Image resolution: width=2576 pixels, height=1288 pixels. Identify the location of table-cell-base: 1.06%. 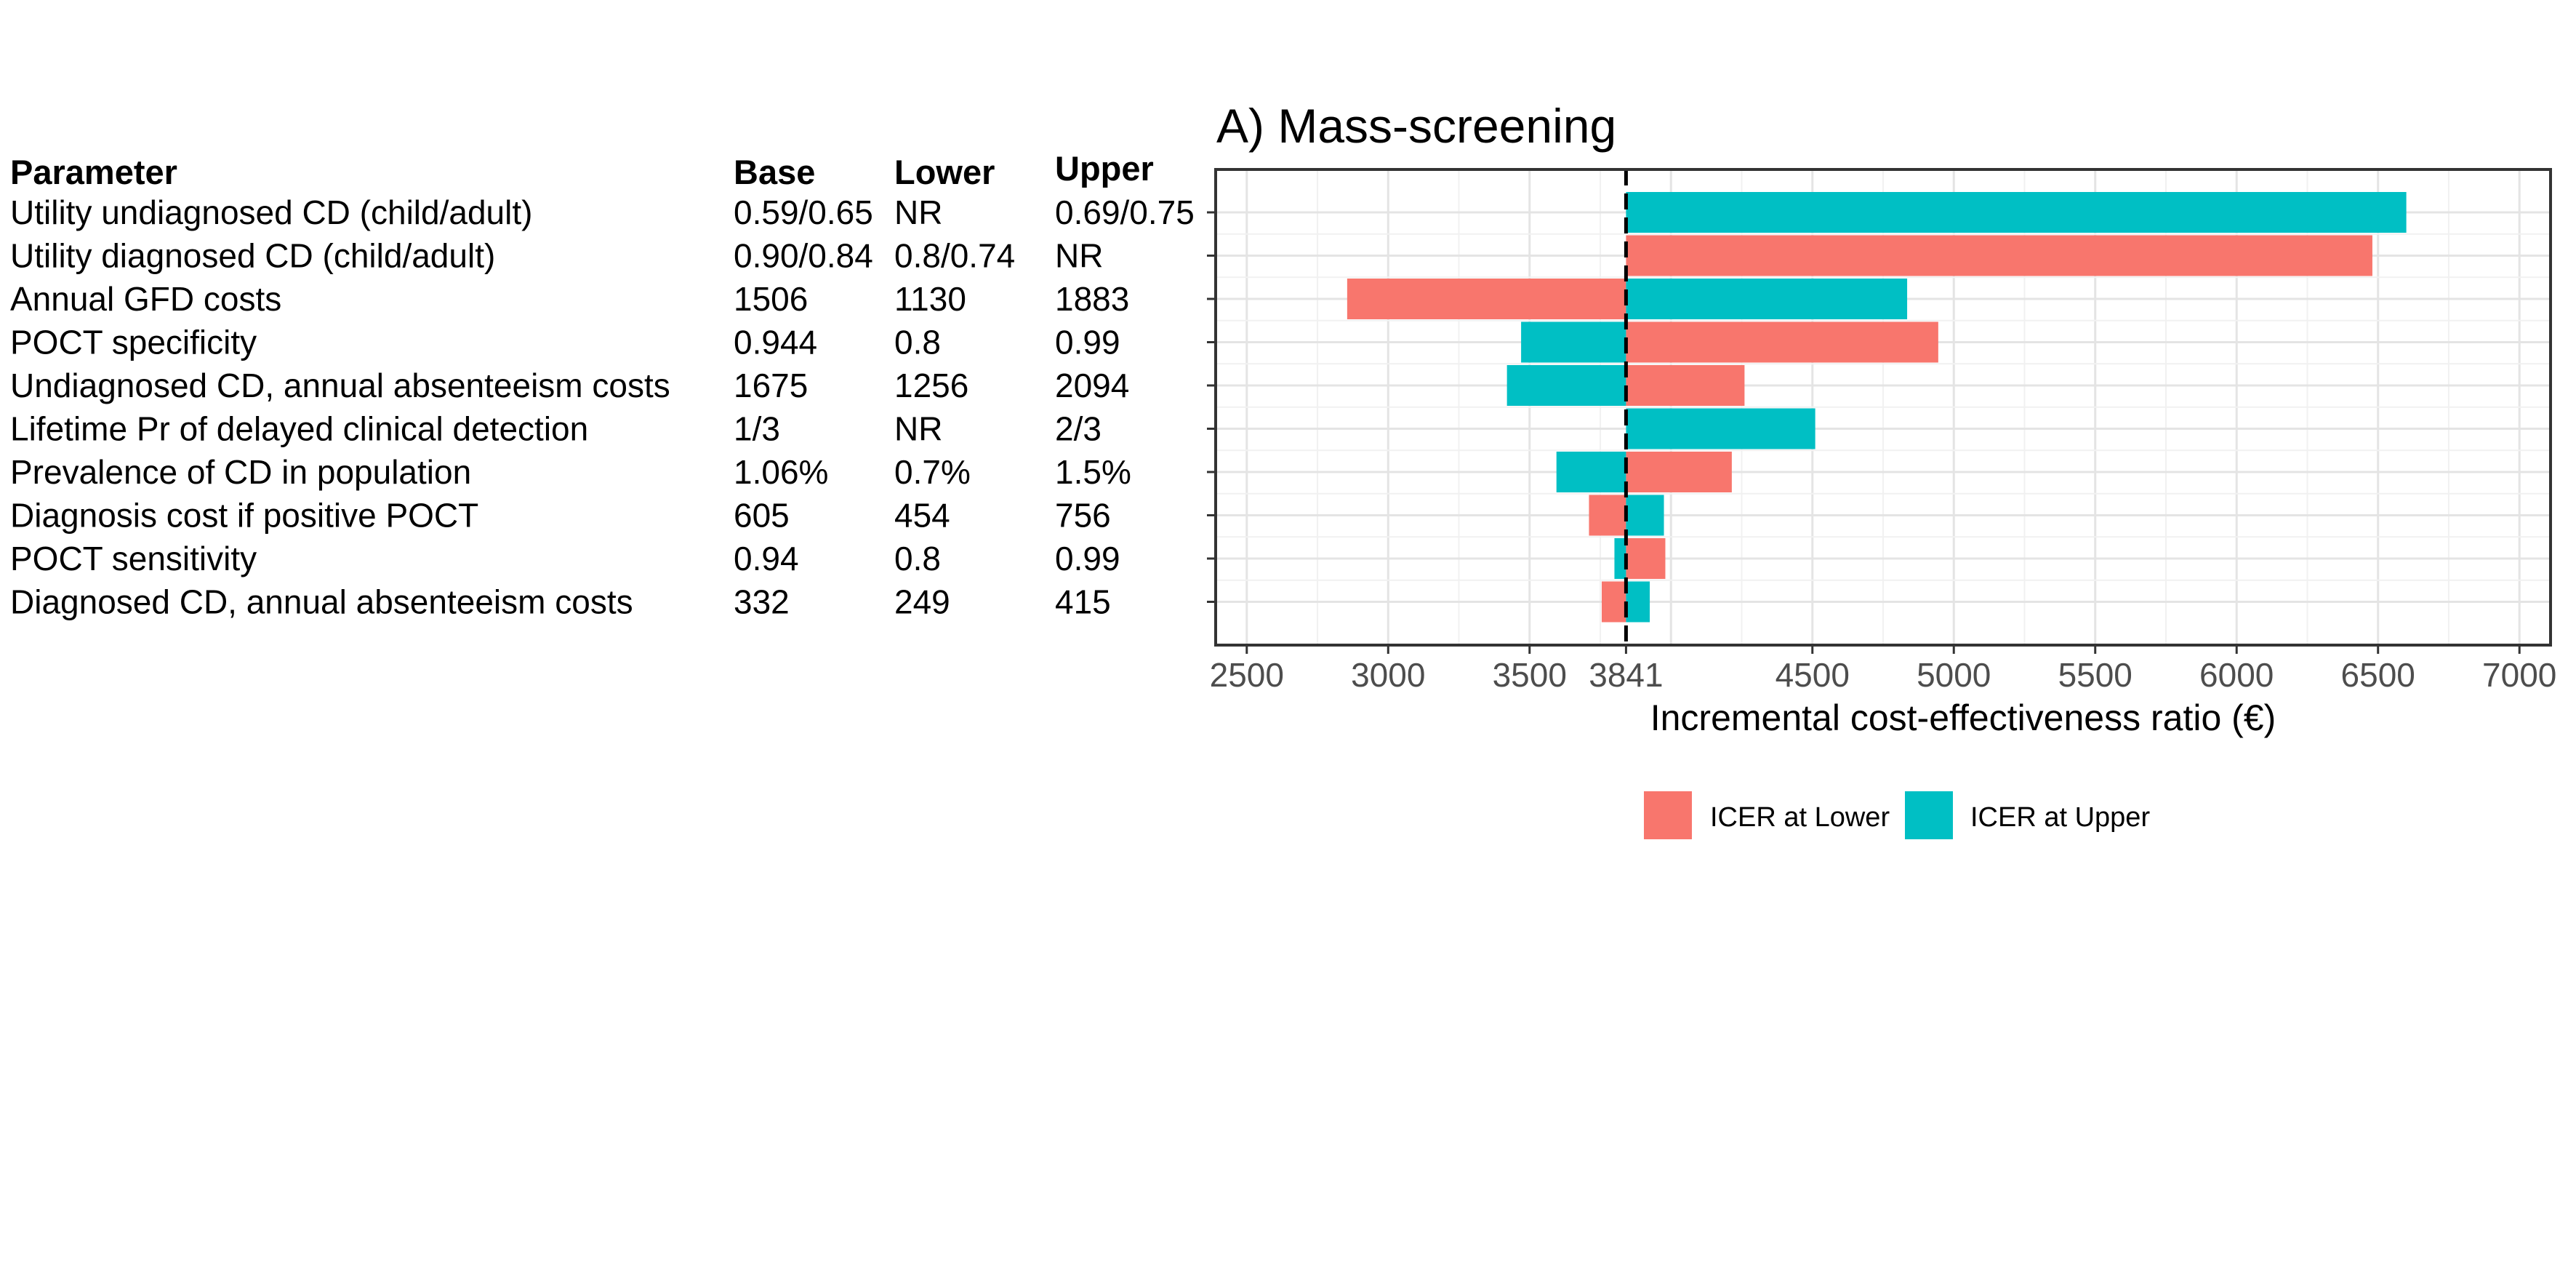
(781, 472).